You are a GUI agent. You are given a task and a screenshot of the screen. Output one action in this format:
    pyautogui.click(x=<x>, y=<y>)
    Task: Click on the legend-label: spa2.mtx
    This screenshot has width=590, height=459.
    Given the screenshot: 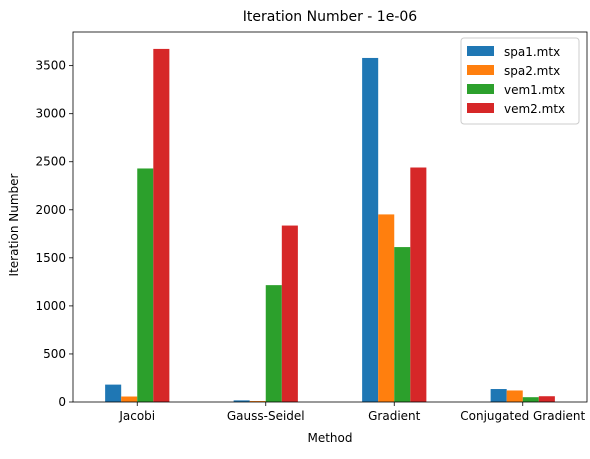 What is the action you would take?
    pyautogui.click(x=532, y=71)
    